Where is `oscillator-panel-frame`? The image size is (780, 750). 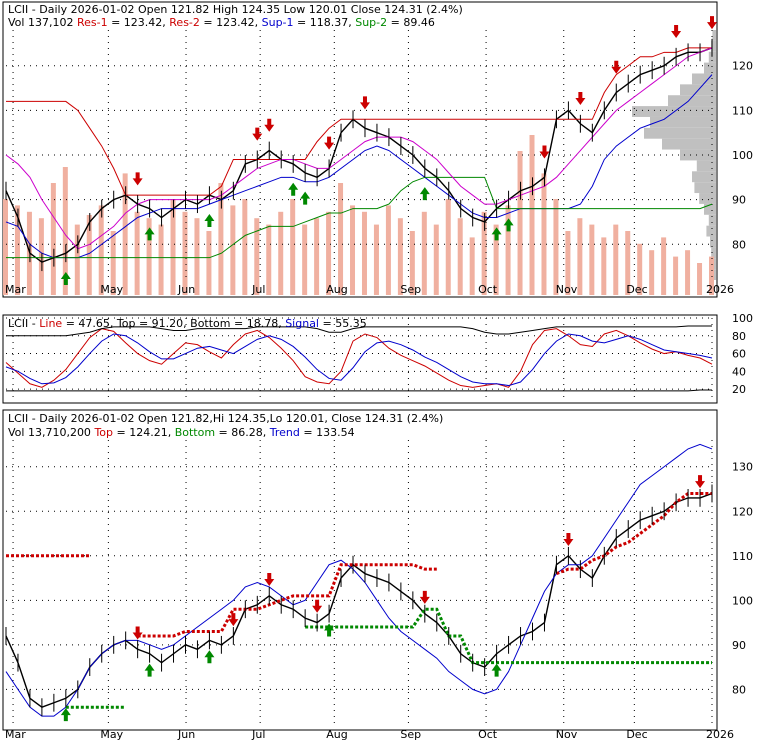
oscillator-panel-frame is located at coordinates (360, 359).